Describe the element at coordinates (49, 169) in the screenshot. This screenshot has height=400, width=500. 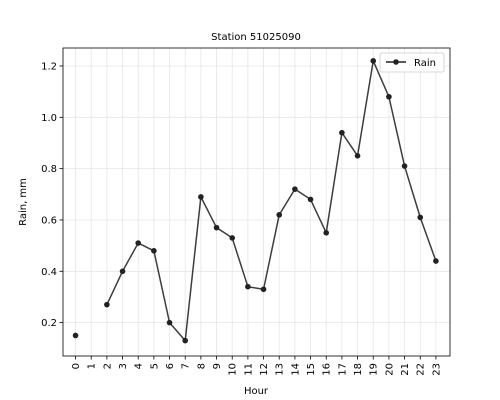
I see `y-tick-label: 0.8` at that location.